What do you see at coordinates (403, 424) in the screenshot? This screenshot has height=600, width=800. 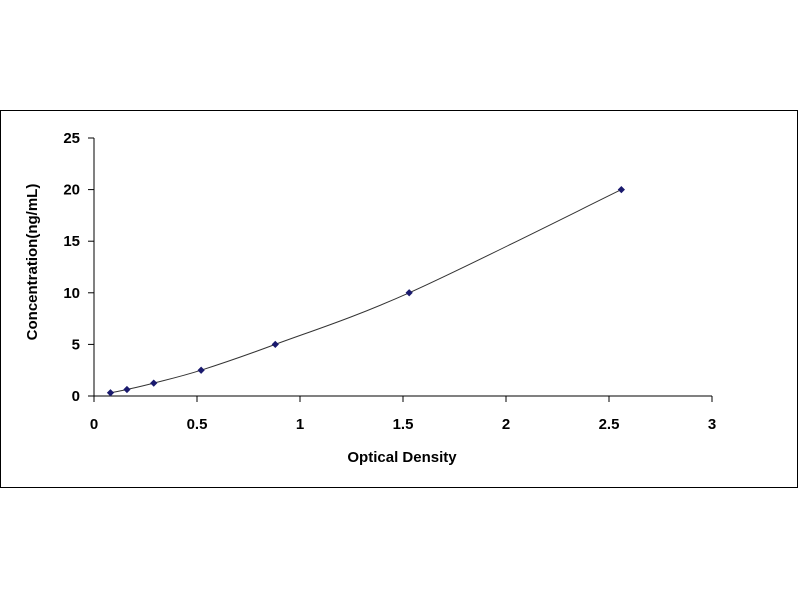 I see `x-tick-label: 1.5` at bounding box center [403, 424].